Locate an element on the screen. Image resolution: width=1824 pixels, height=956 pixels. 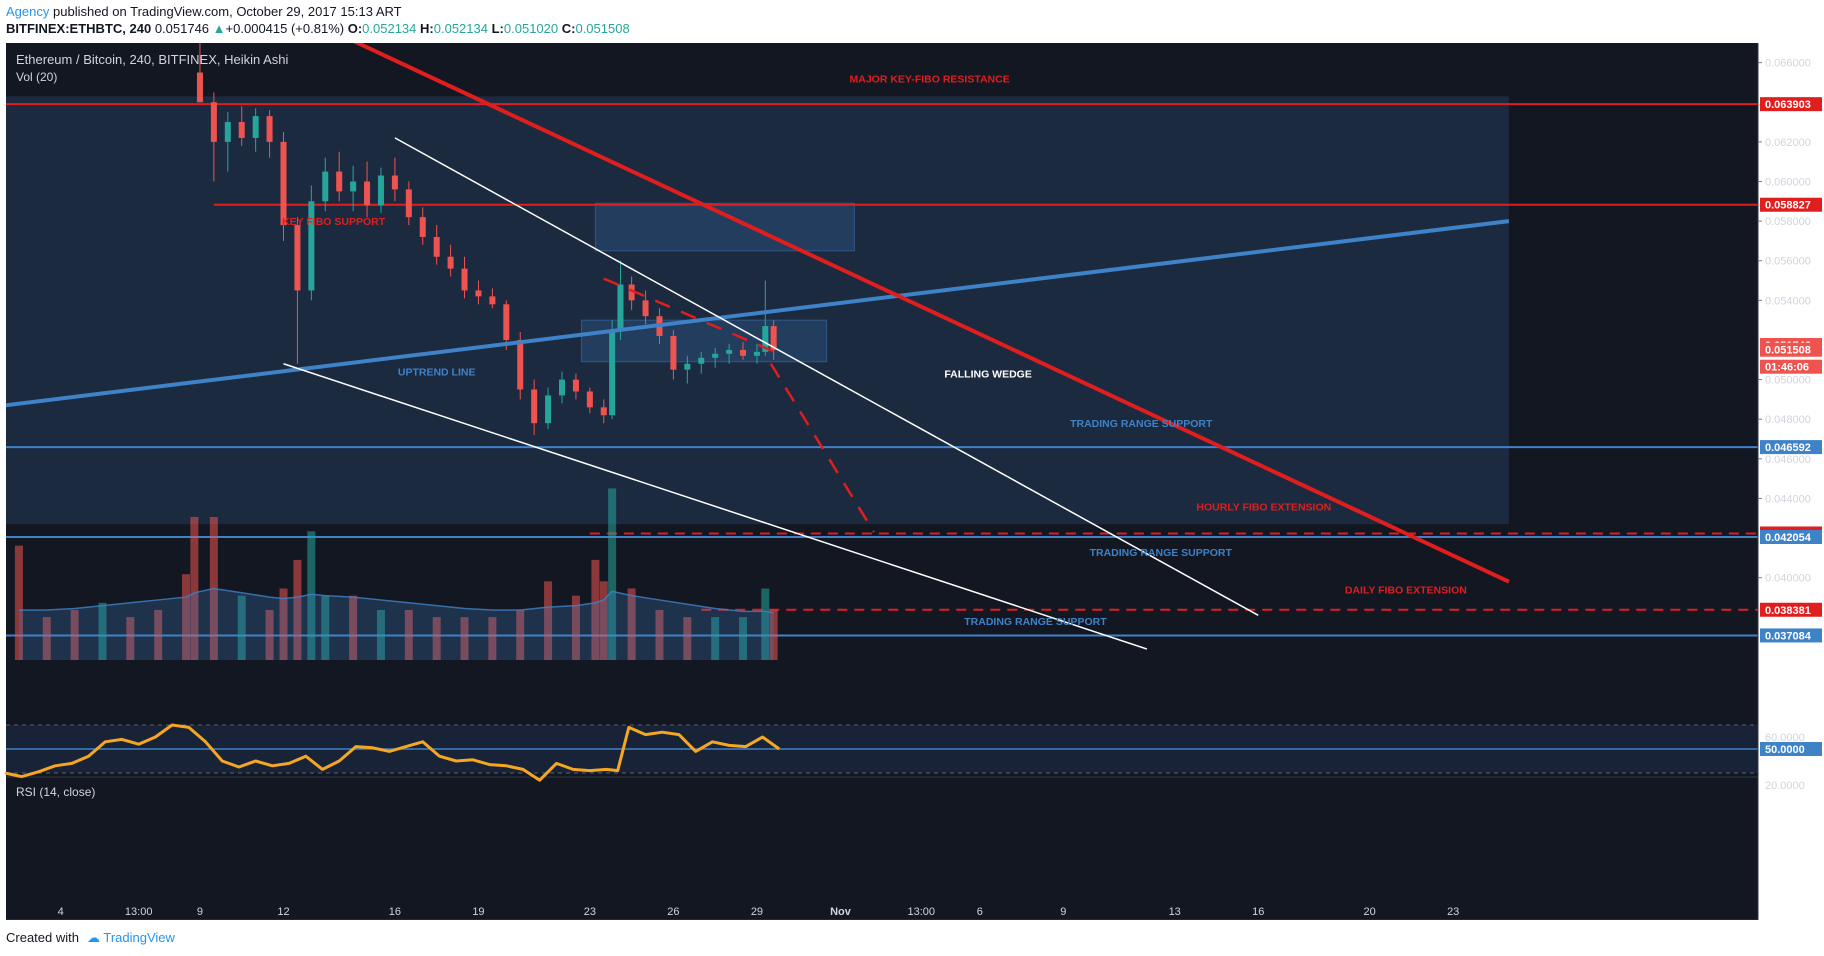
rsi-tick-label: 60.0000 is located at coordinates (1785, 738).